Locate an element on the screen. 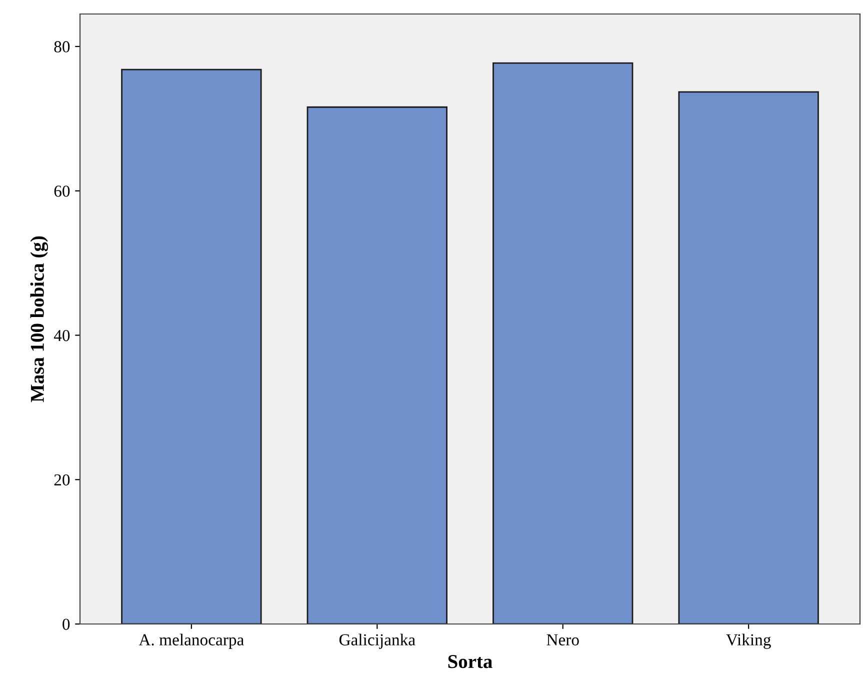 The width and height of the screenshot is (863, 694). y-tick-label: 0 is located at coordinates (66, 624).